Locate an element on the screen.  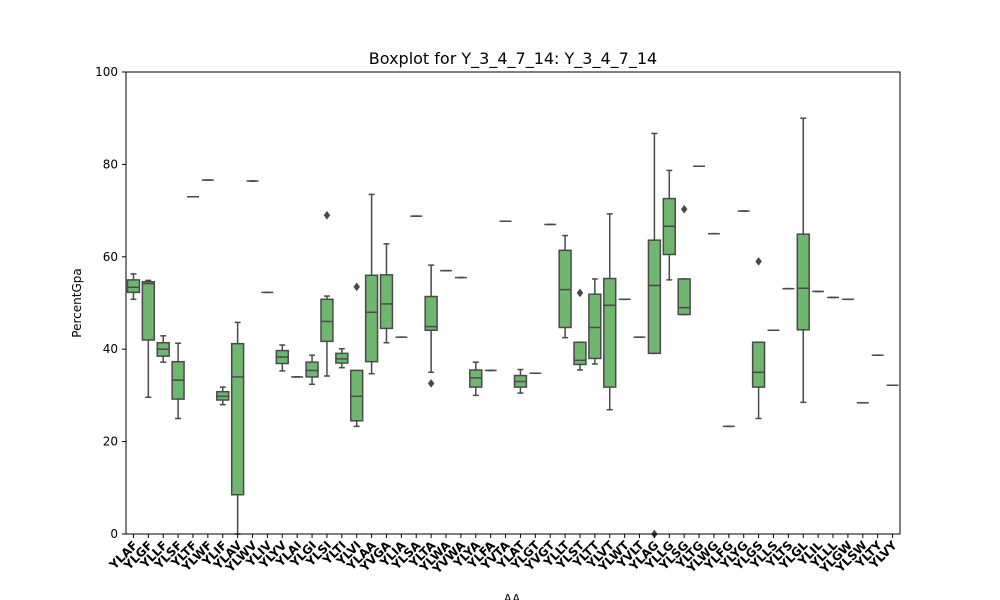
y-axis: 0 20 40 60 80 100 is located at coordinates (110, 303).